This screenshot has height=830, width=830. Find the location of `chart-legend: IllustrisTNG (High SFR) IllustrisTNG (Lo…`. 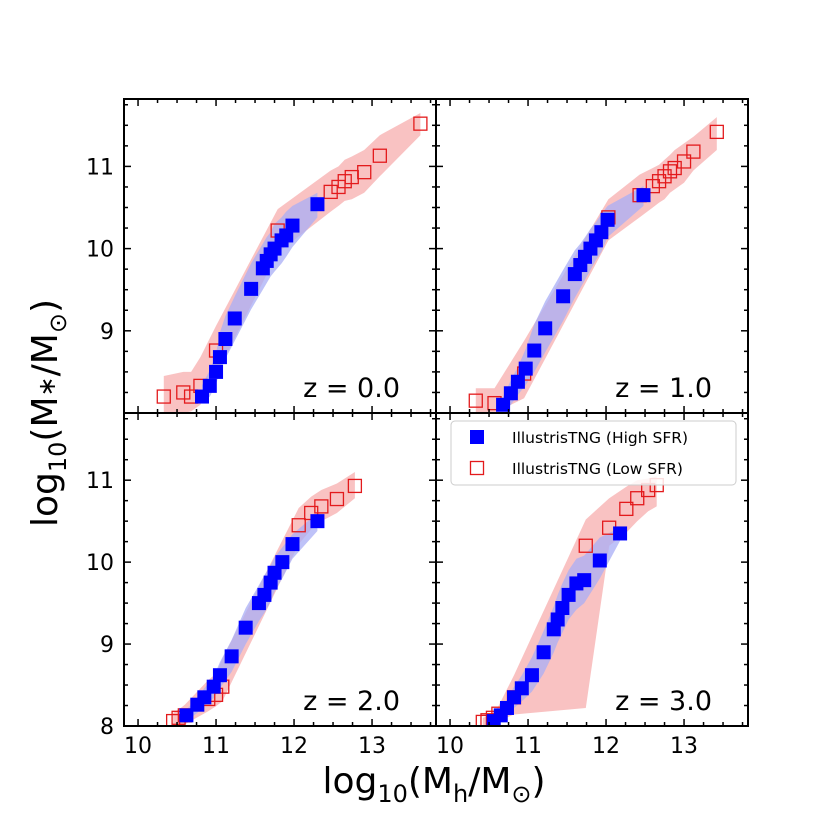

chart-legend: IllustrisTNG (High SFR) IllustrisTNG (Lo… is located at coordinates (593, 453).